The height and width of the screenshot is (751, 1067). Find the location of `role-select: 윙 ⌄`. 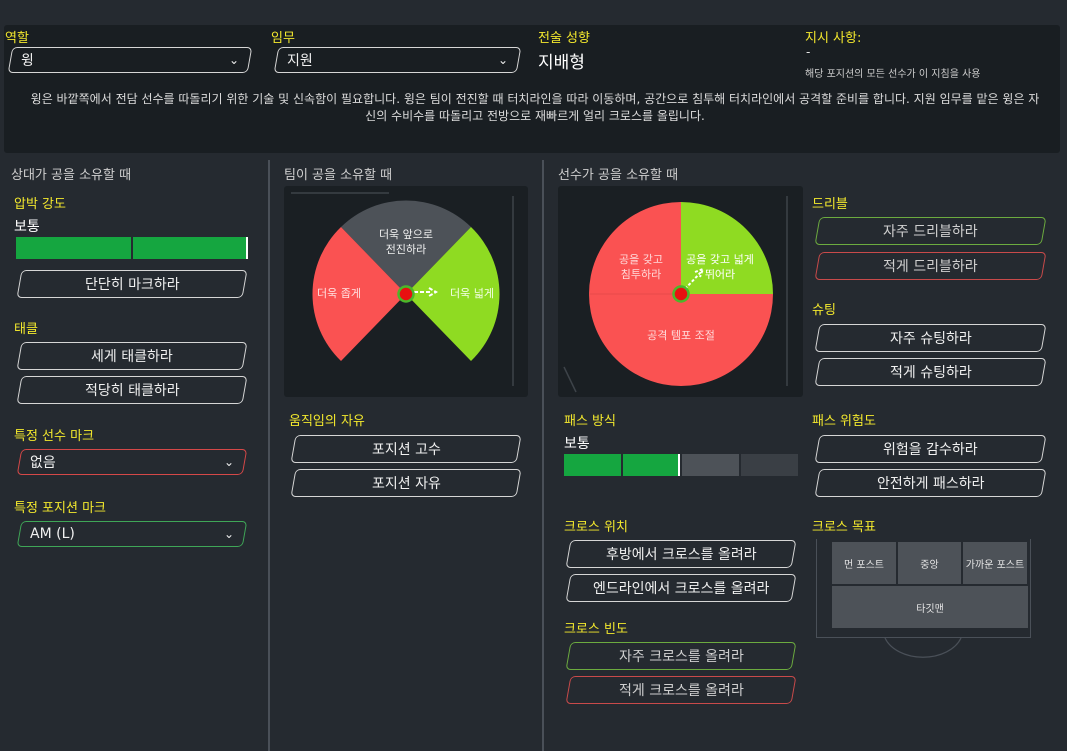

role-select: 윙 ⌄ is located at coordinates (130, 60).